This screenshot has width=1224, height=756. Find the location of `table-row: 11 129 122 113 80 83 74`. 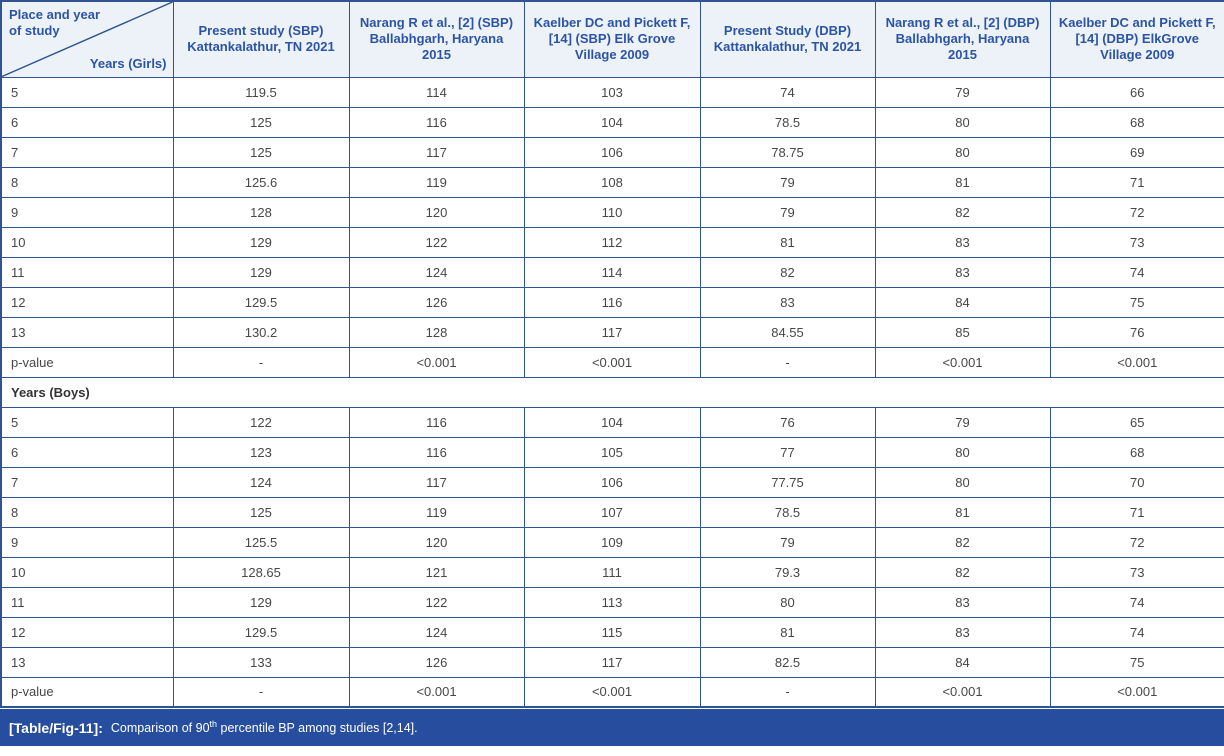

table-row: 11 129 122 113 80 83 74 is located at coordinates (612, 602).